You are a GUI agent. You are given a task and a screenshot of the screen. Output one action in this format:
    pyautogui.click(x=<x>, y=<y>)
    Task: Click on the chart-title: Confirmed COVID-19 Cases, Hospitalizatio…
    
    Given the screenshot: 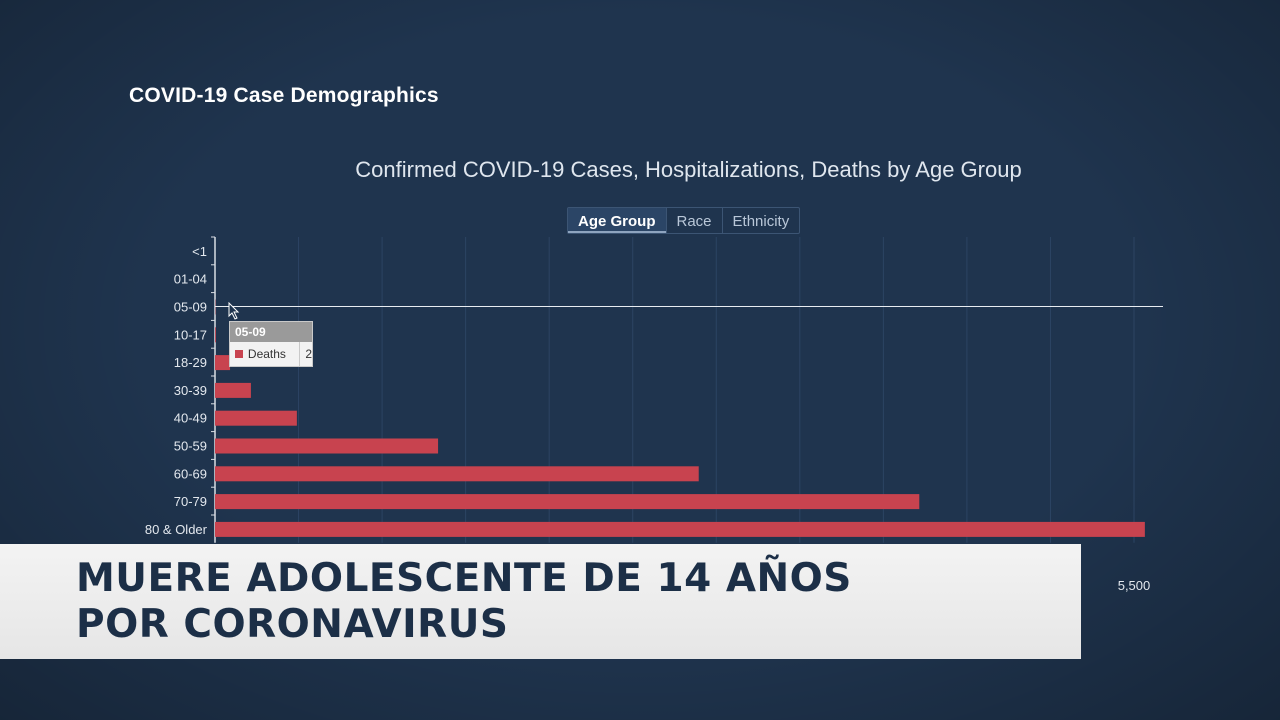 What is the action you would take?
    pyautogui.click(x=688, y=169)
    